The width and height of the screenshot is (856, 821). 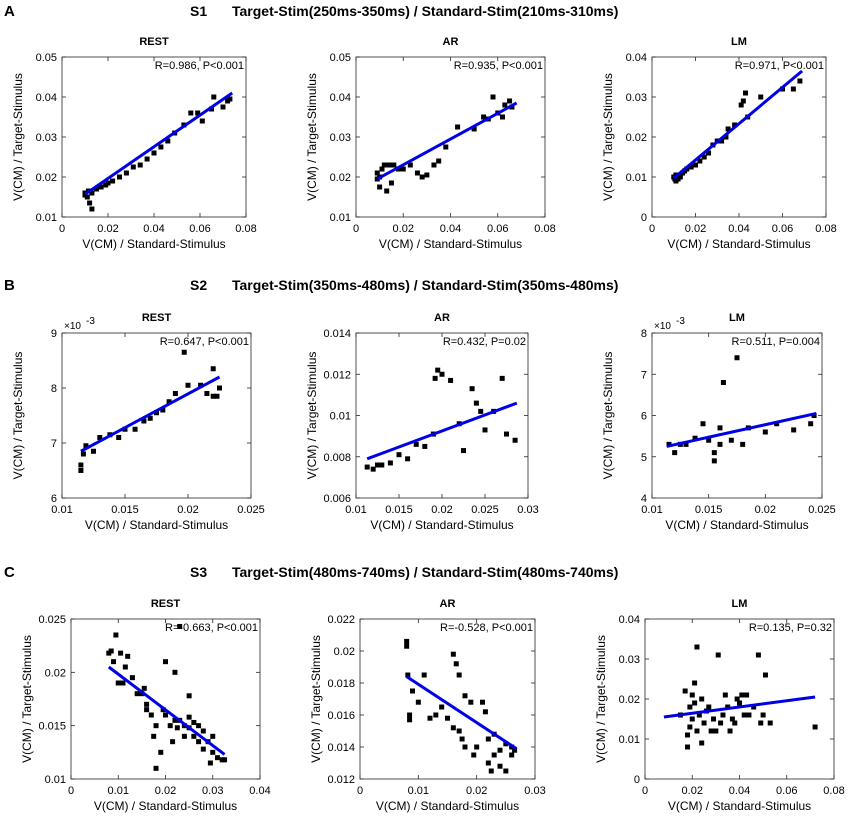 What do you see at coordinates (544, 229) in the screenshot?
I see `x-tick-label: 0.08` at bounding box center [544, 229].